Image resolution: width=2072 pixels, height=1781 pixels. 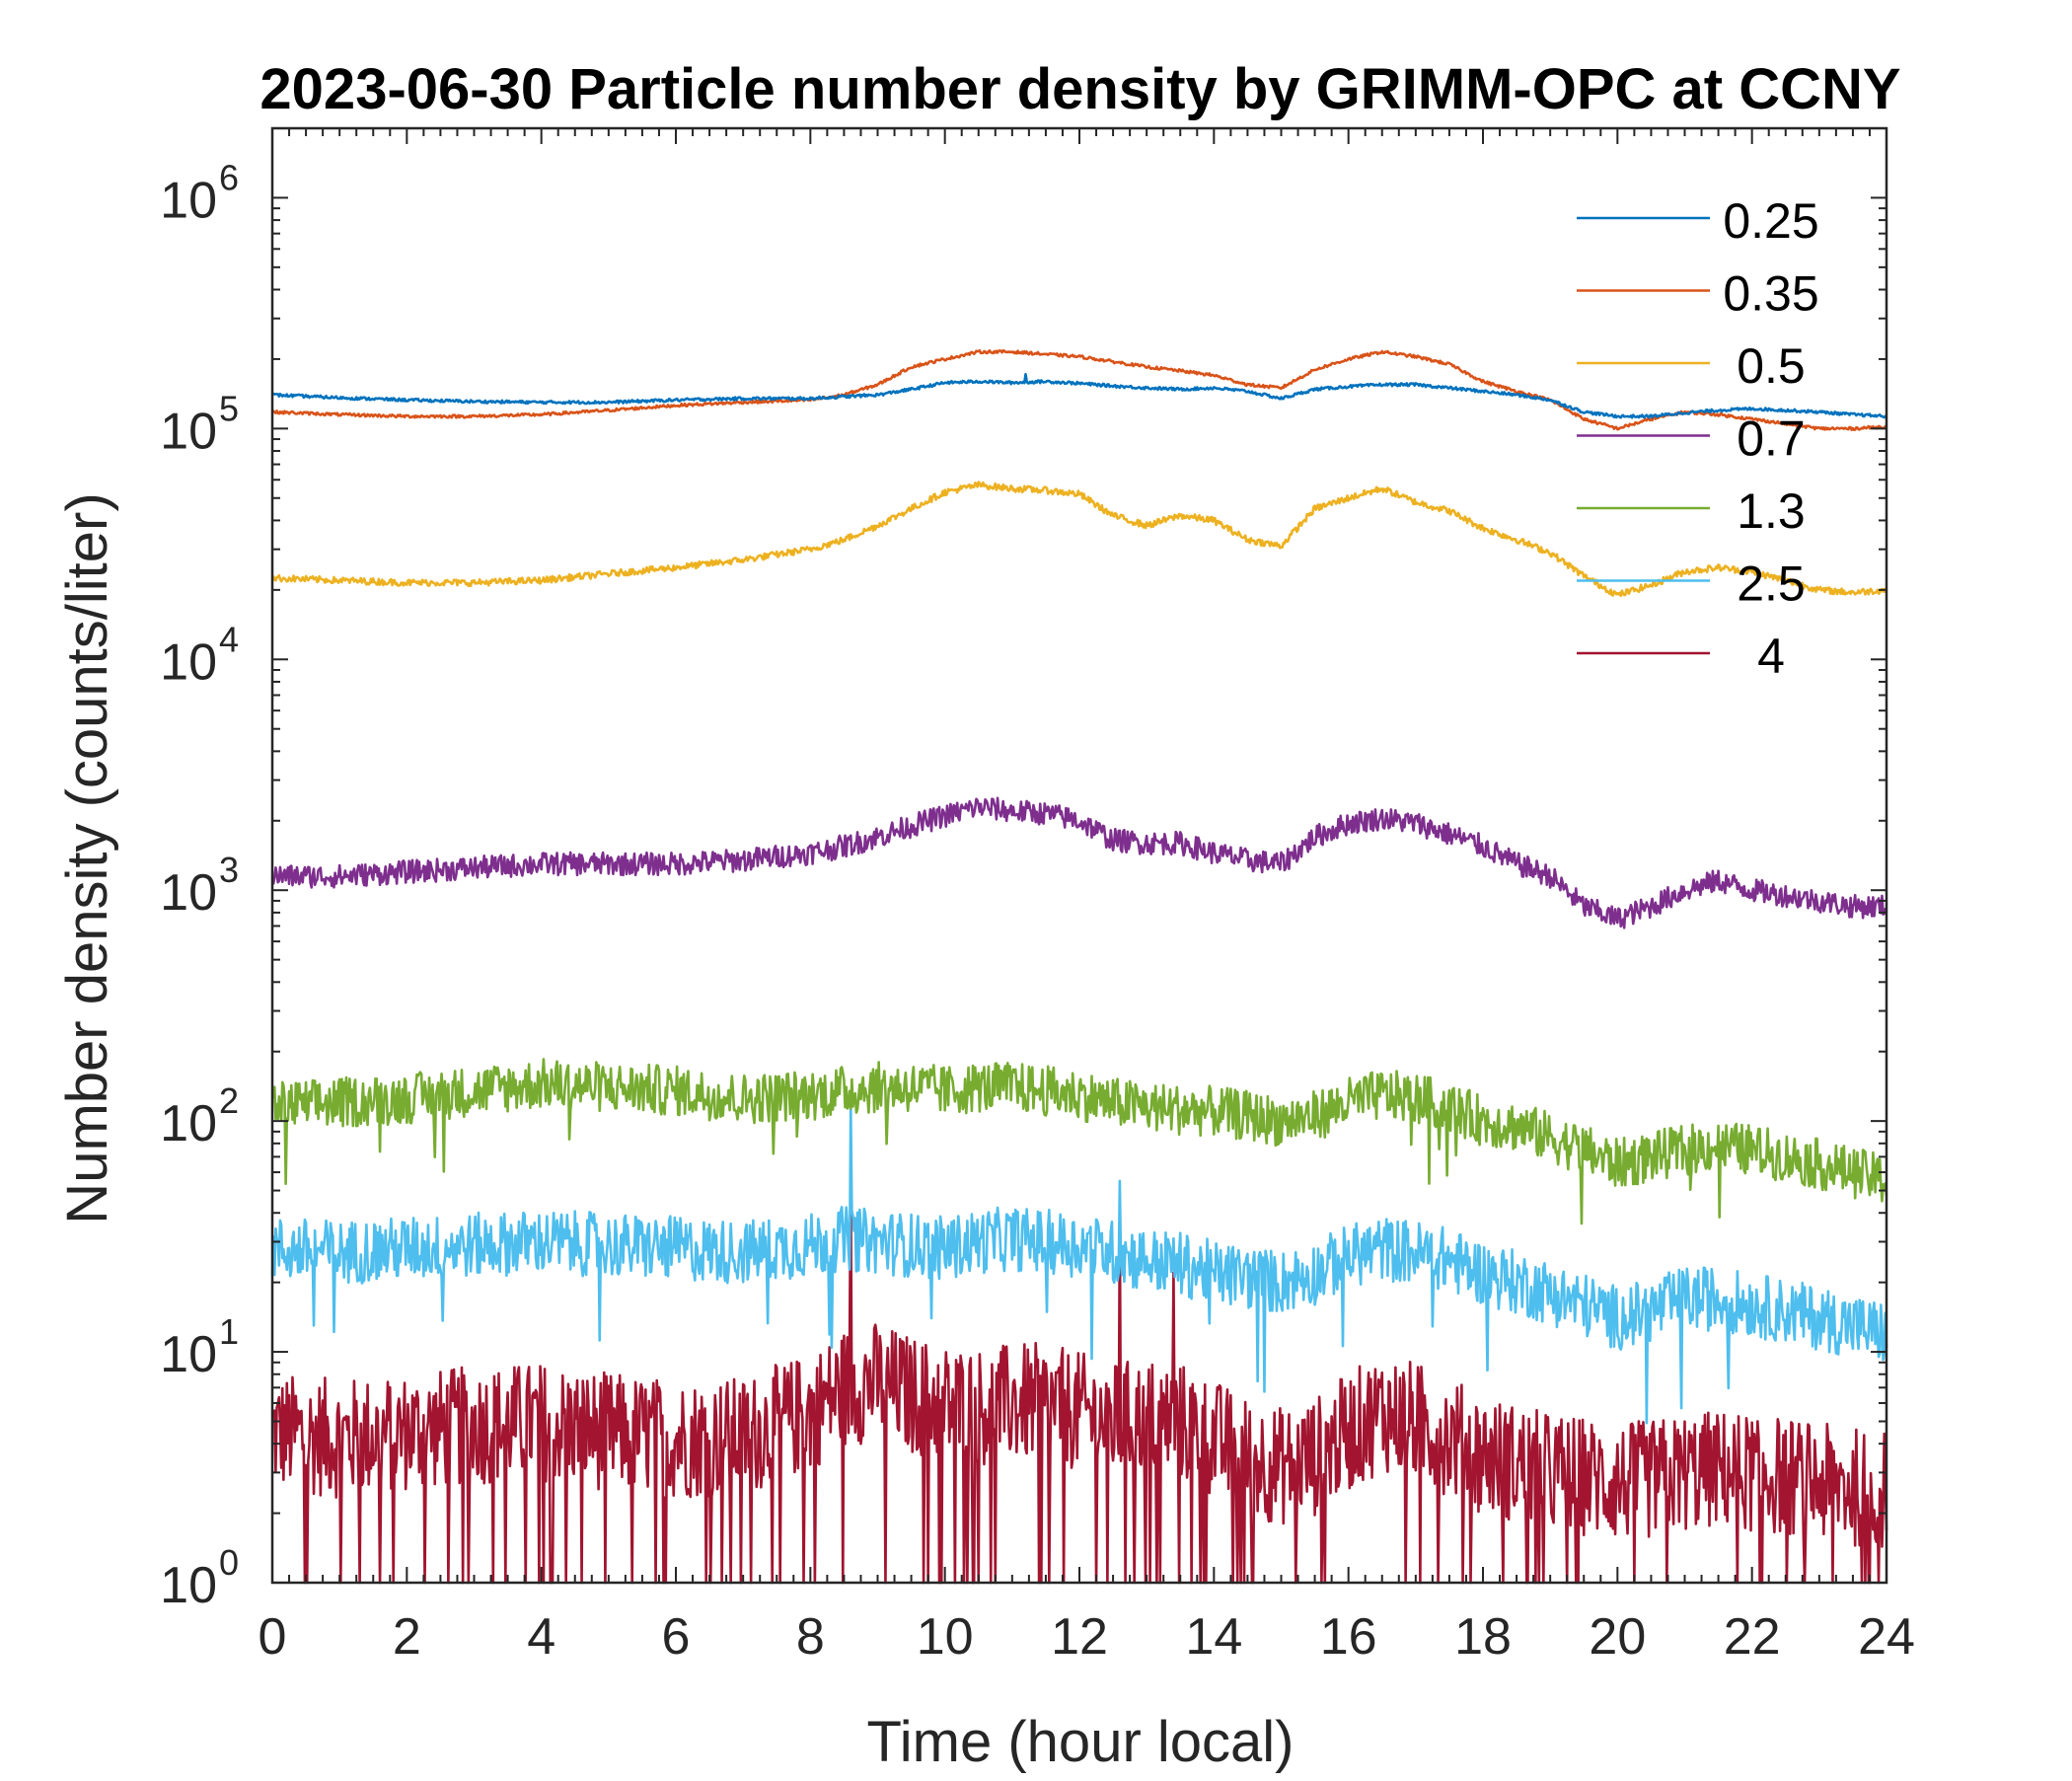 I want to click on y-axis-label: Number density (counts/liter), so click(x=87, y=858).